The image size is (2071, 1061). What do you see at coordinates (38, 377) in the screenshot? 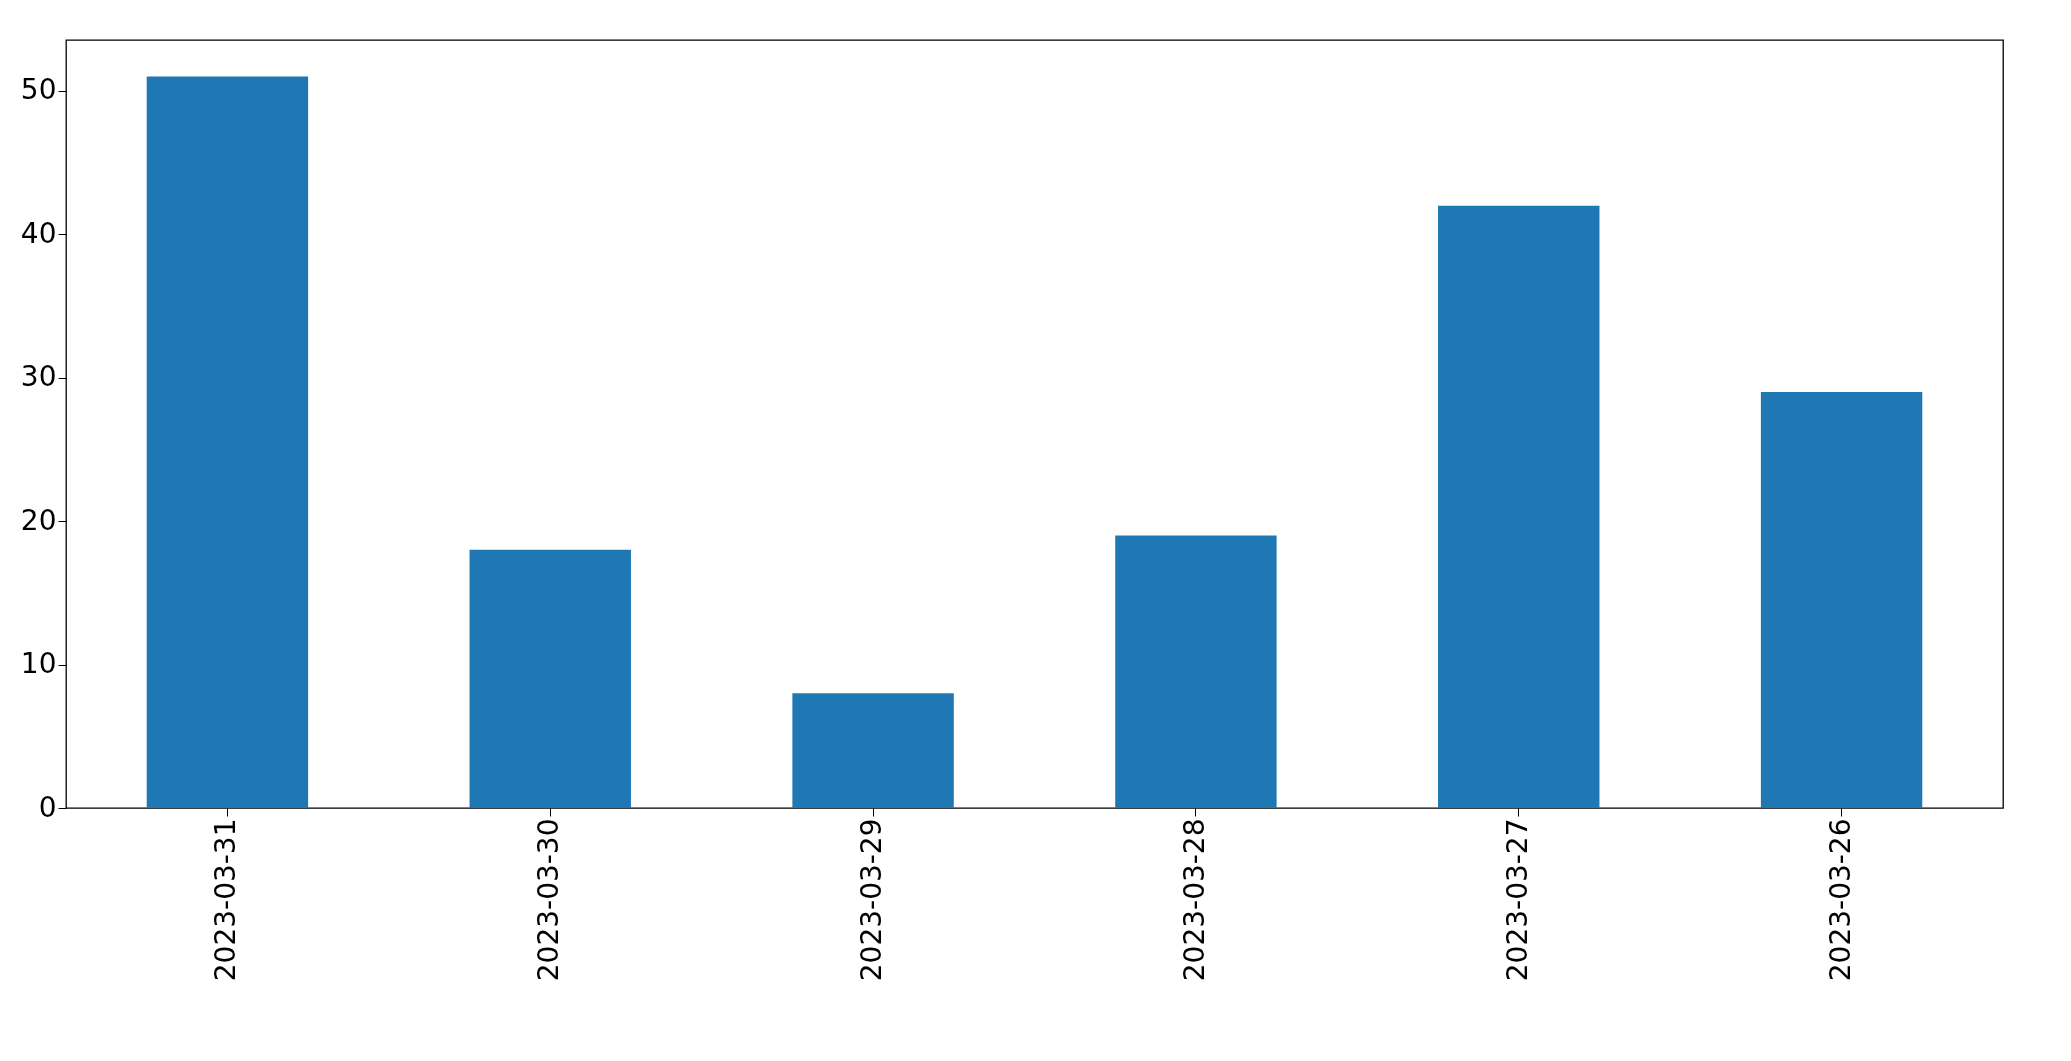
I see `y-tick-label: 30` at bounding box center [38, 377].